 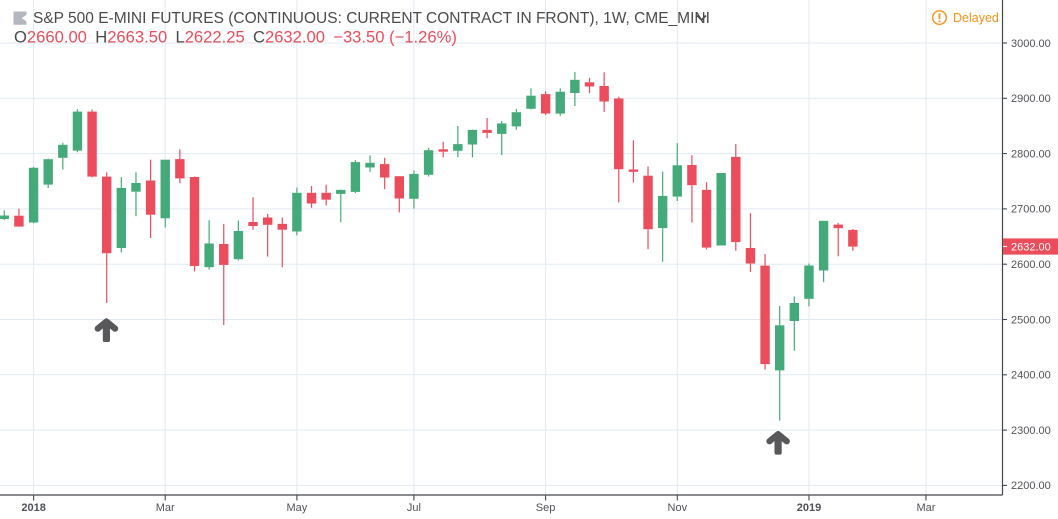 I want to click on svg-text: 2600.00, so click(x=1031, y=265).